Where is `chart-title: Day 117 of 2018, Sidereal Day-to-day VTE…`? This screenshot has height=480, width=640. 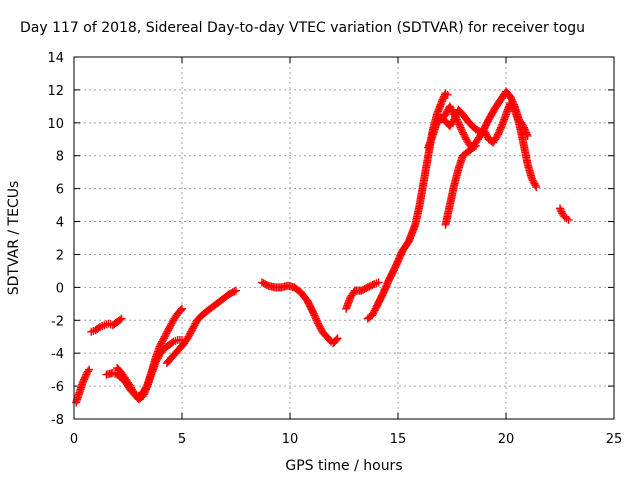 chart-title: Day 117 of 2018, Sidereal Day-to-day VTE… is located at coordinates (302, 28).